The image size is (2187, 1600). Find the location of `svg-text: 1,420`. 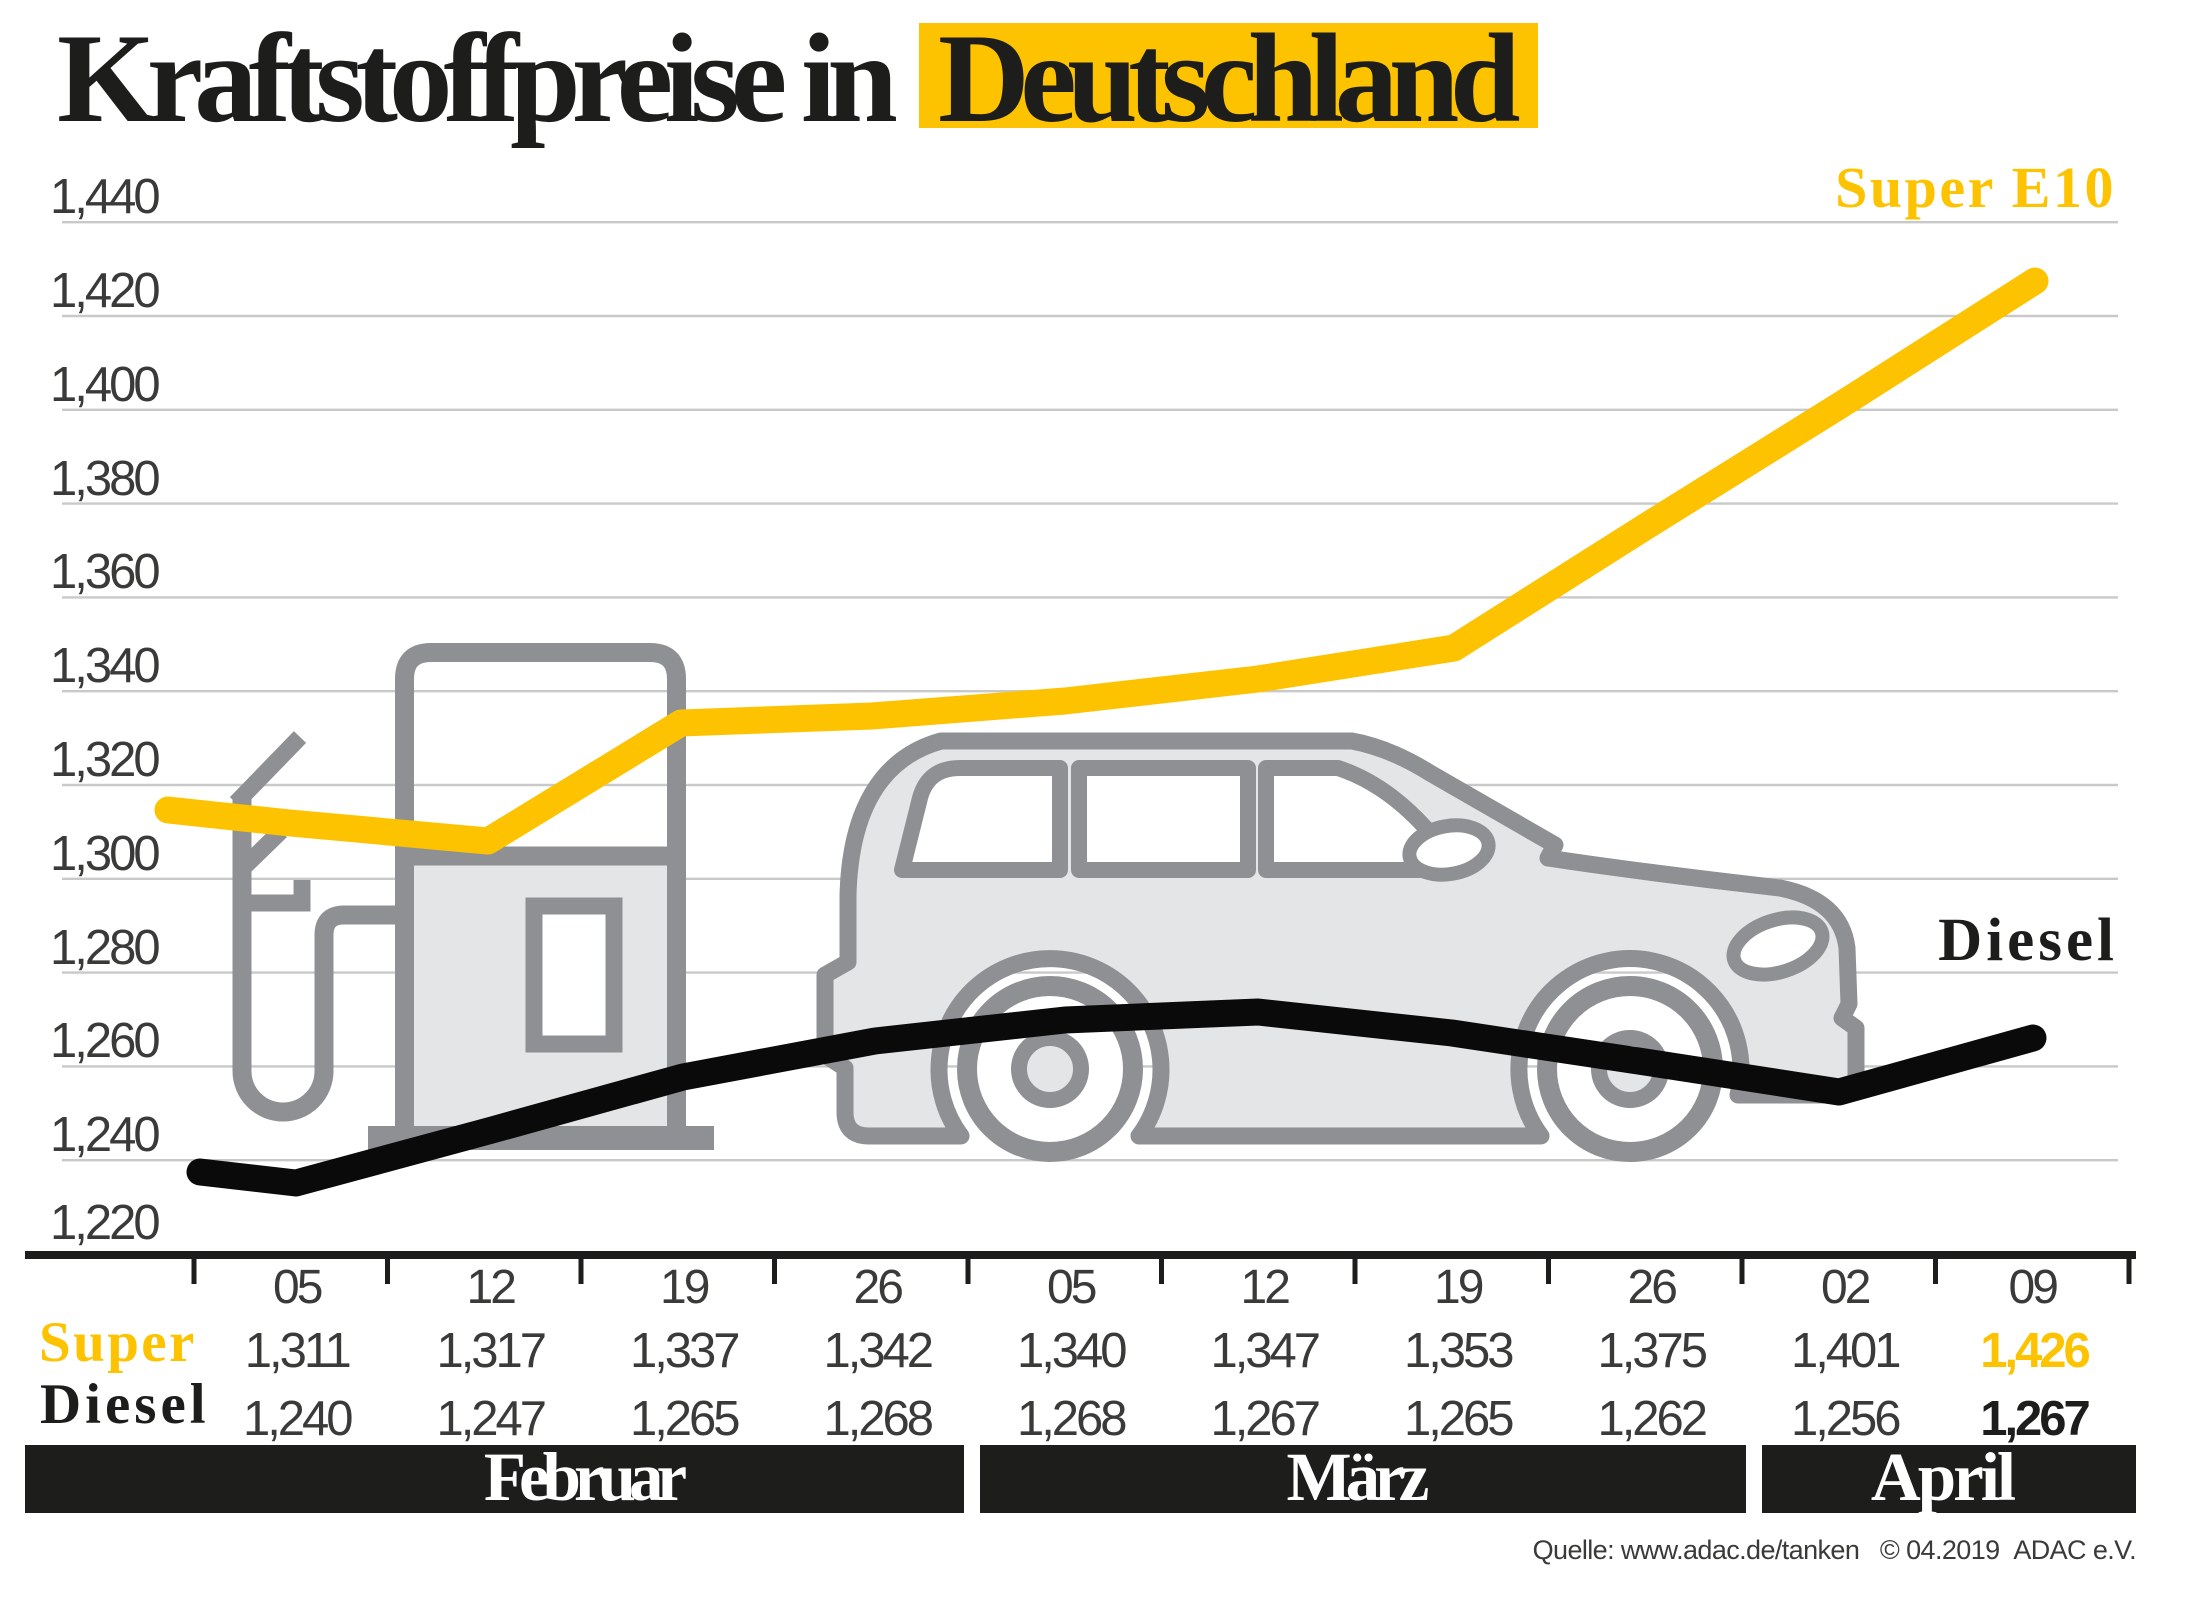

svg-text: 1,420 is located at coordinates (104, 291).